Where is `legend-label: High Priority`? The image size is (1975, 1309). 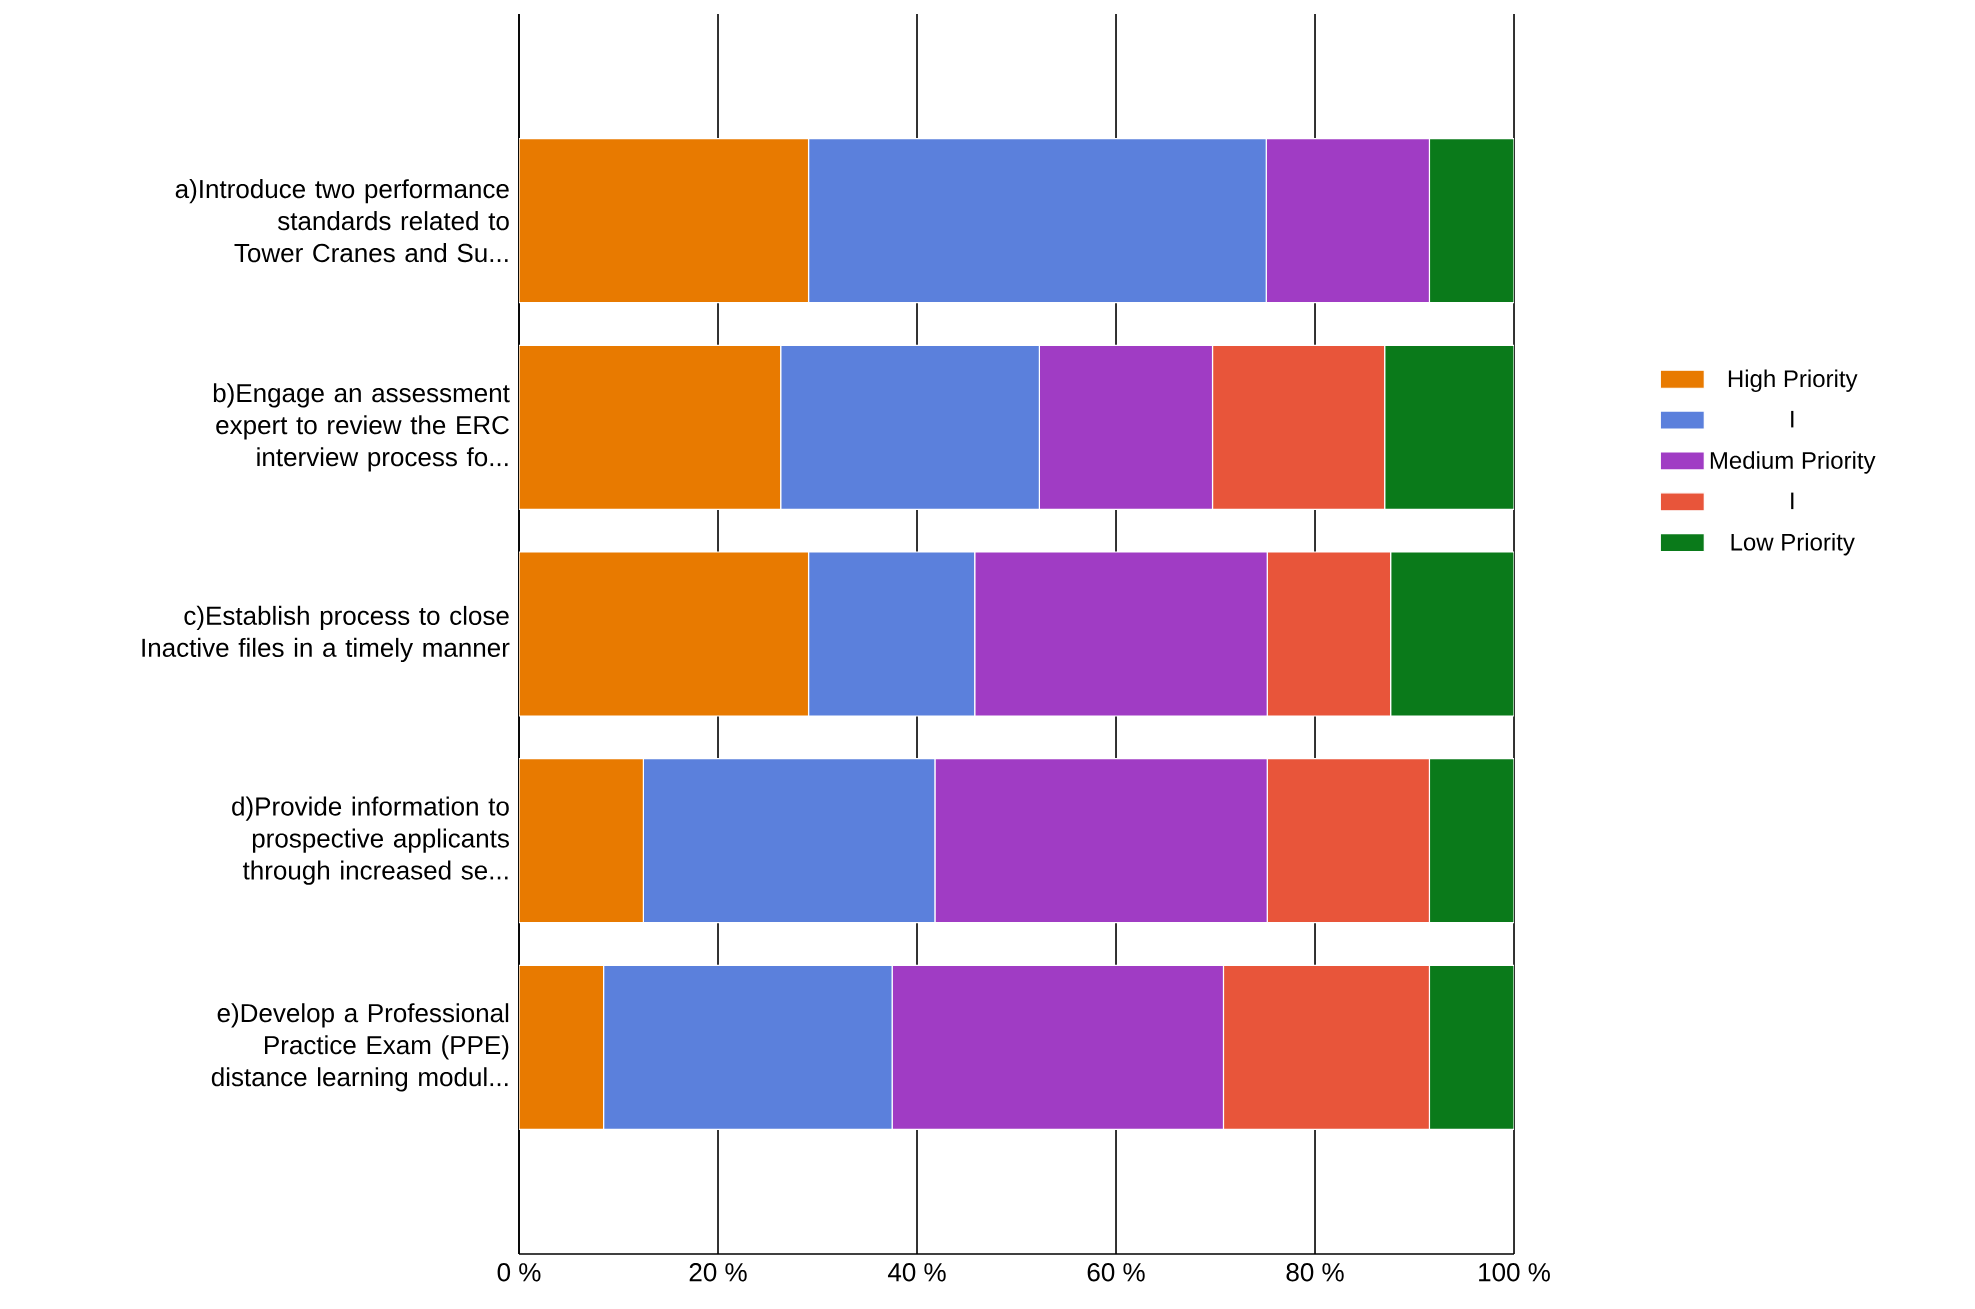
legend-label: High Priority is located at coordinates (1793, 380).